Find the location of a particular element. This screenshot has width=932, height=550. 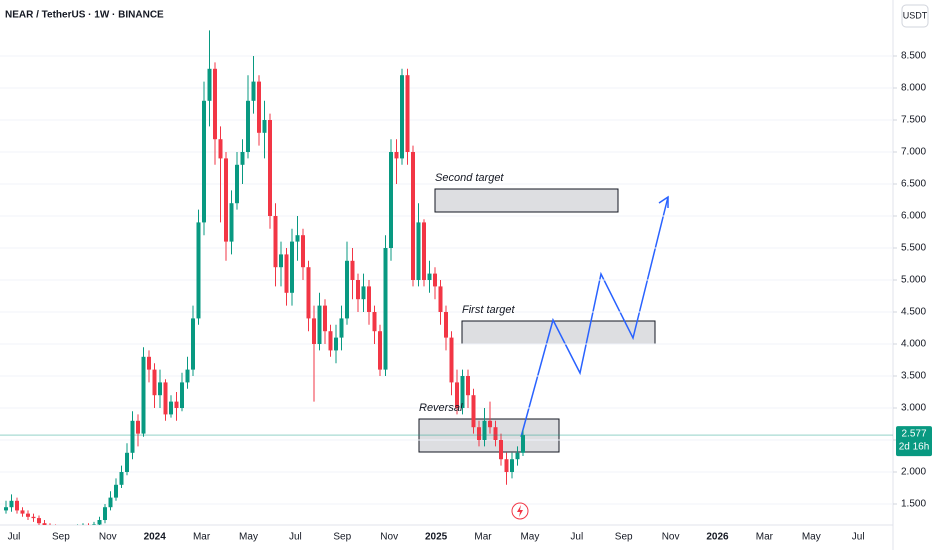

annotation: Second target is located at coordinates (469, 178).